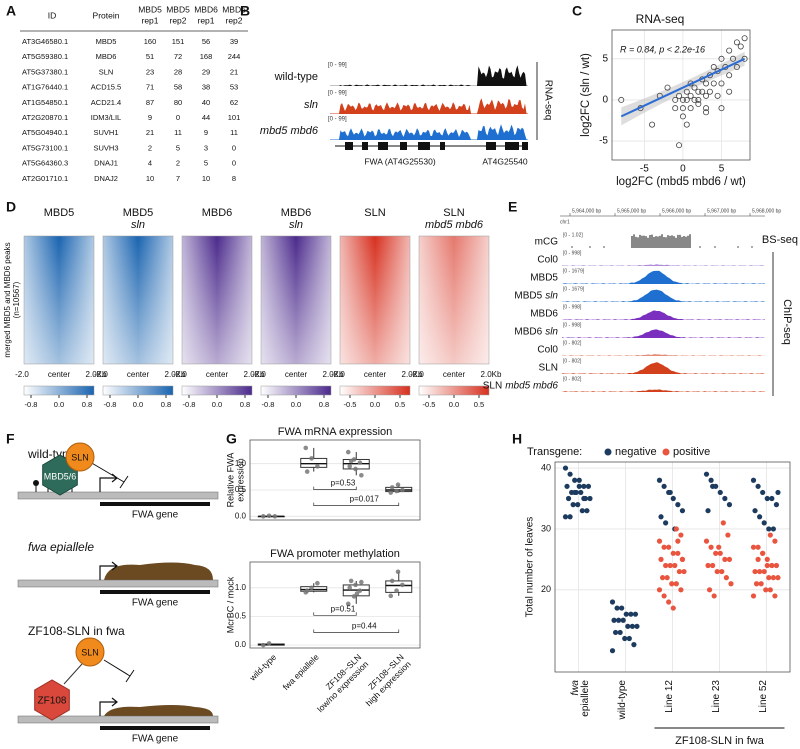  I want to click on table-cell: AT1G54850.1, so click(45, 102).